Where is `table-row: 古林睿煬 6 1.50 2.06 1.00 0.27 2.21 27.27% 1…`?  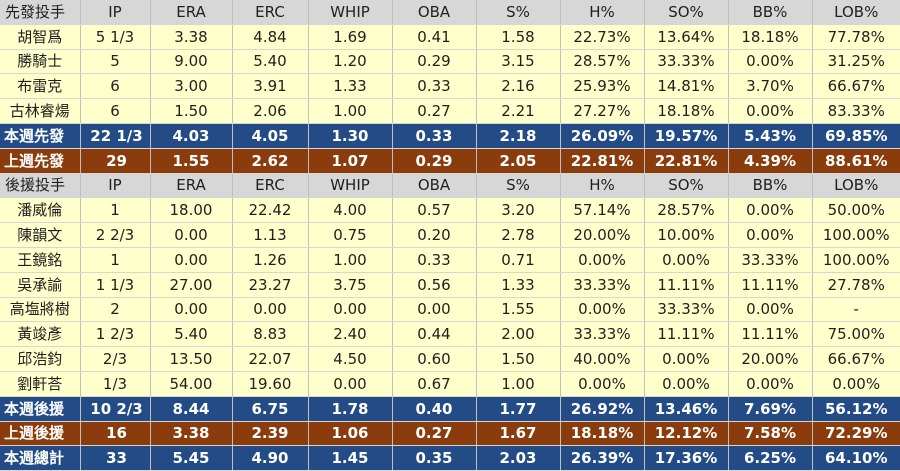 table-row: 古林睿煬 6 1.50 2.06 1.00 0.27 2.21 27.27% 1… is located at coordinates (450, 111).